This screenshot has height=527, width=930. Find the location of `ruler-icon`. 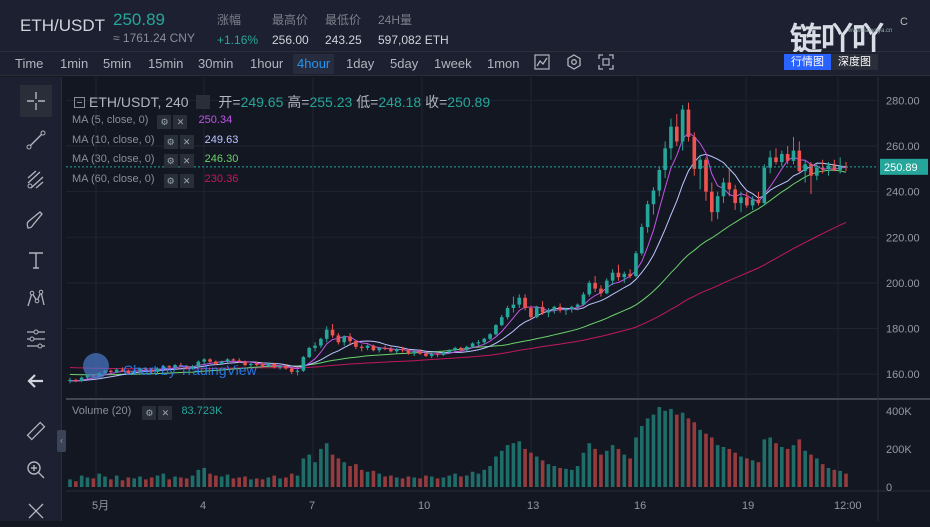

ruler-icon is located at coordinates (36, 431).